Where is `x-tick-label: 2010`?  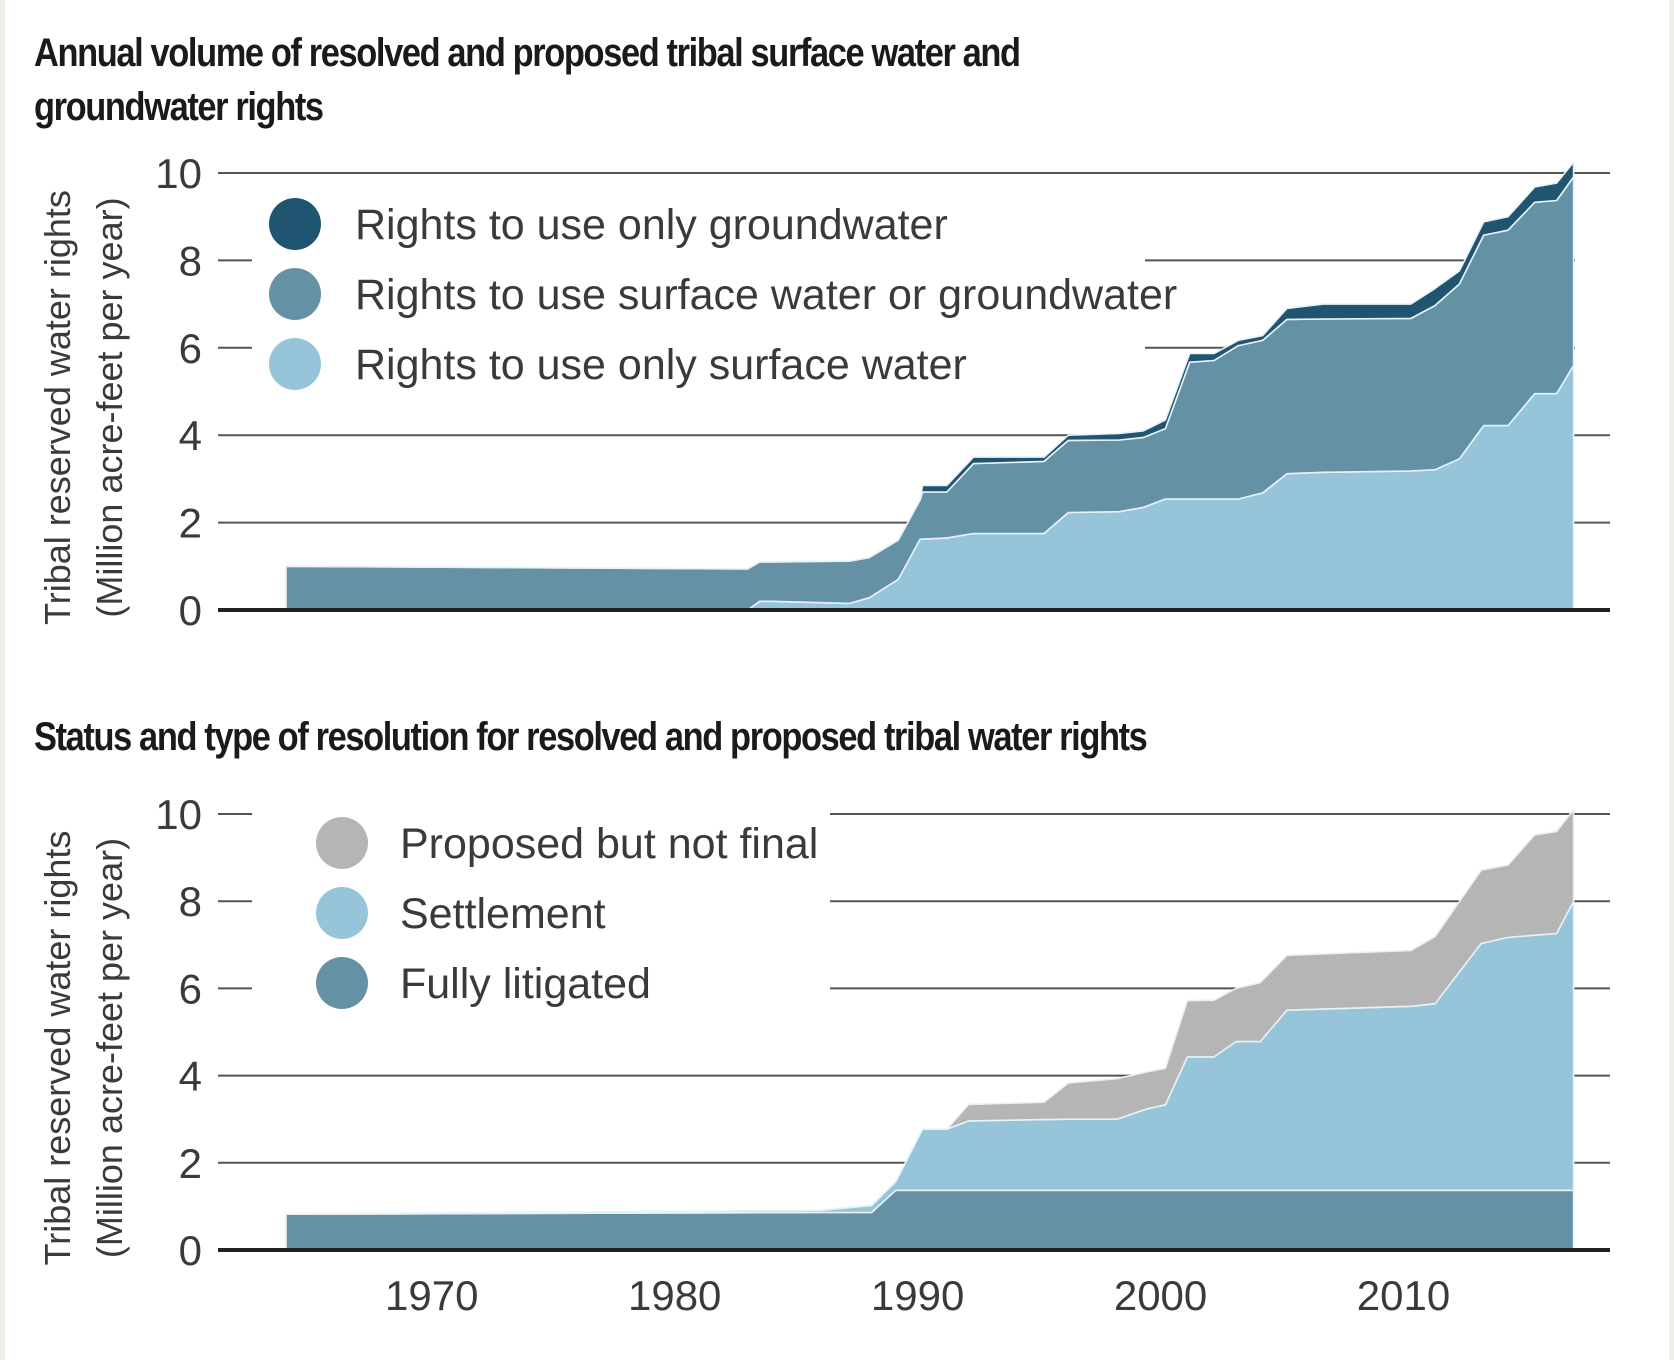
x-tick-label: 2010 is located at coordinates (1403, 1295).